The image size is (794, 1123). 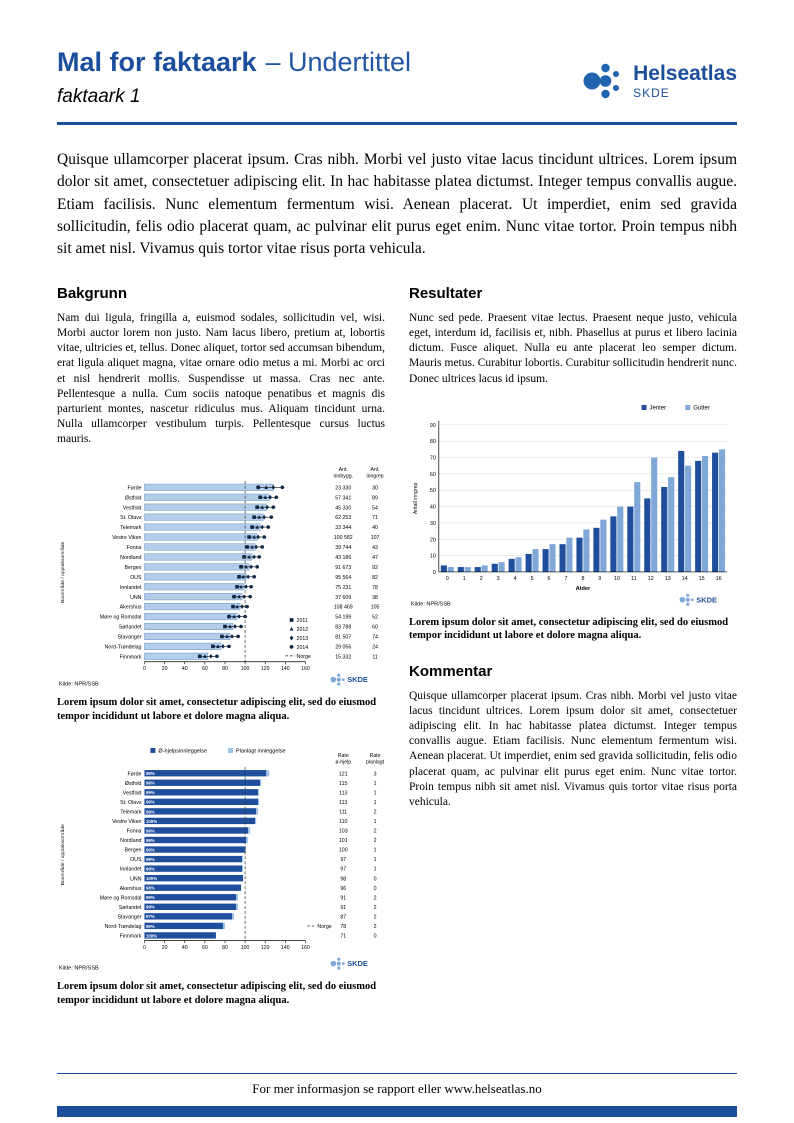 What do you see at coordinates (433, 524) in the screenshot?
I see `y-tick-label: 30` at bounding box center [433, 524].